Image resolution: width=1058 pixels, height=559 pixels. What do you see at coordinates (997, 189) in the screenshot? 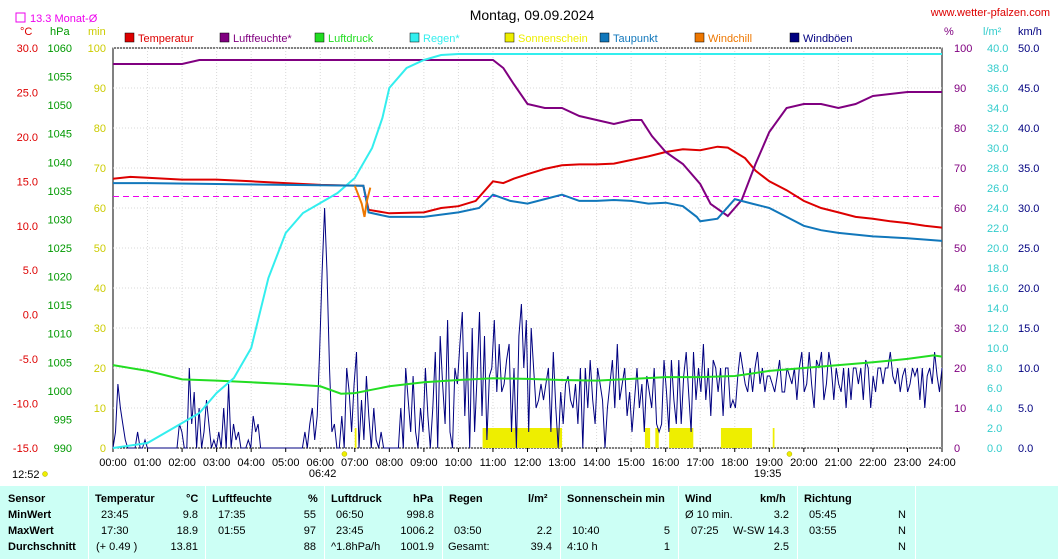
I see `rain_lm2-tick: 26.0` at bounding box center [997, 189].